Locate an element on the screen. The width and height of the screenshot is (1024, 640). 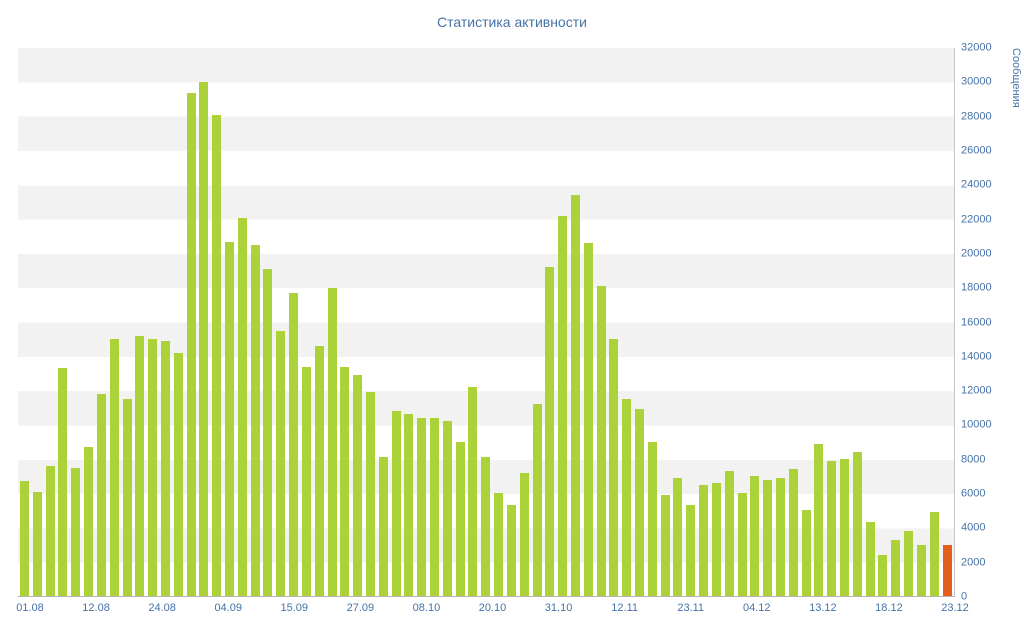
bar-current-period is located at coordinates (947, 570).